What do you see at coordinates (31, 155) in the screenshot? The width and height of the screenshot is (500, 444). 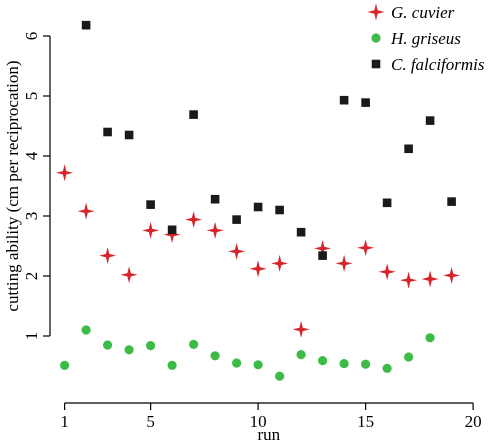 I see `y-tick-label: 4` at bounding box center [31, 155].